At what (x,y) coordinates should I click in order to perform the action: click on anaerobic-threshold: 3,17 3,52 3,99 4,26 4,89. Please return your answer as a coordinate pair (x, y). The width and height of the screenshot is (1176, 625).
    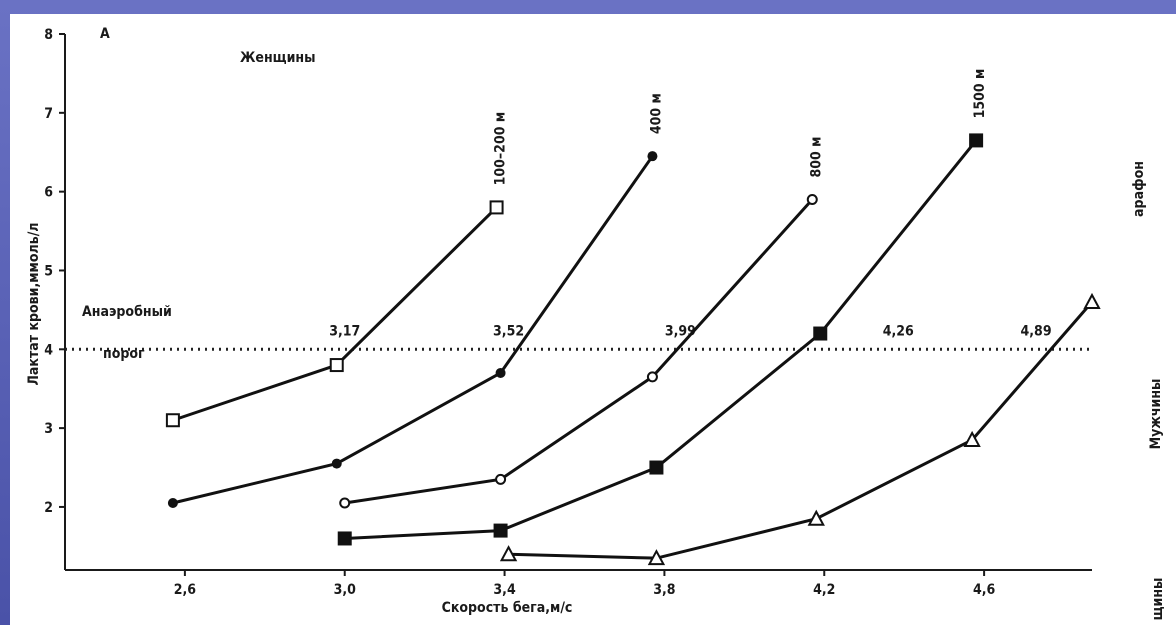
    Looking at the image, I should click on (578, 337).